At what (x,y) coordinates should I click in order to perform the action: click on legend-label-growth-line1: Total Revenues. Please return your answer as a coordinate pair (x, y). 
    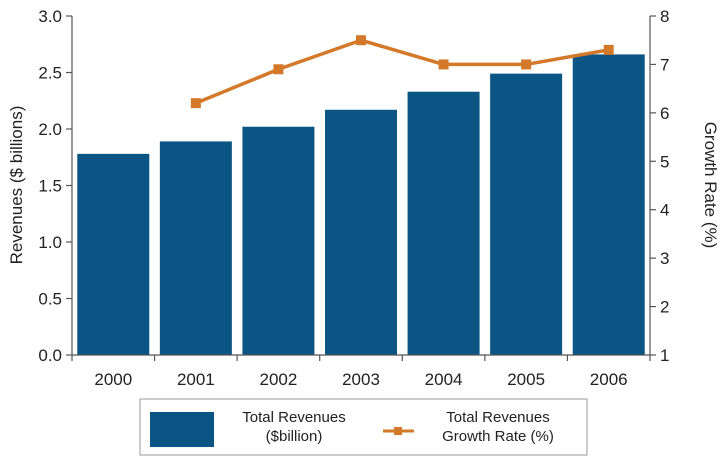
    Looking at the image, I should click on (497, 417).